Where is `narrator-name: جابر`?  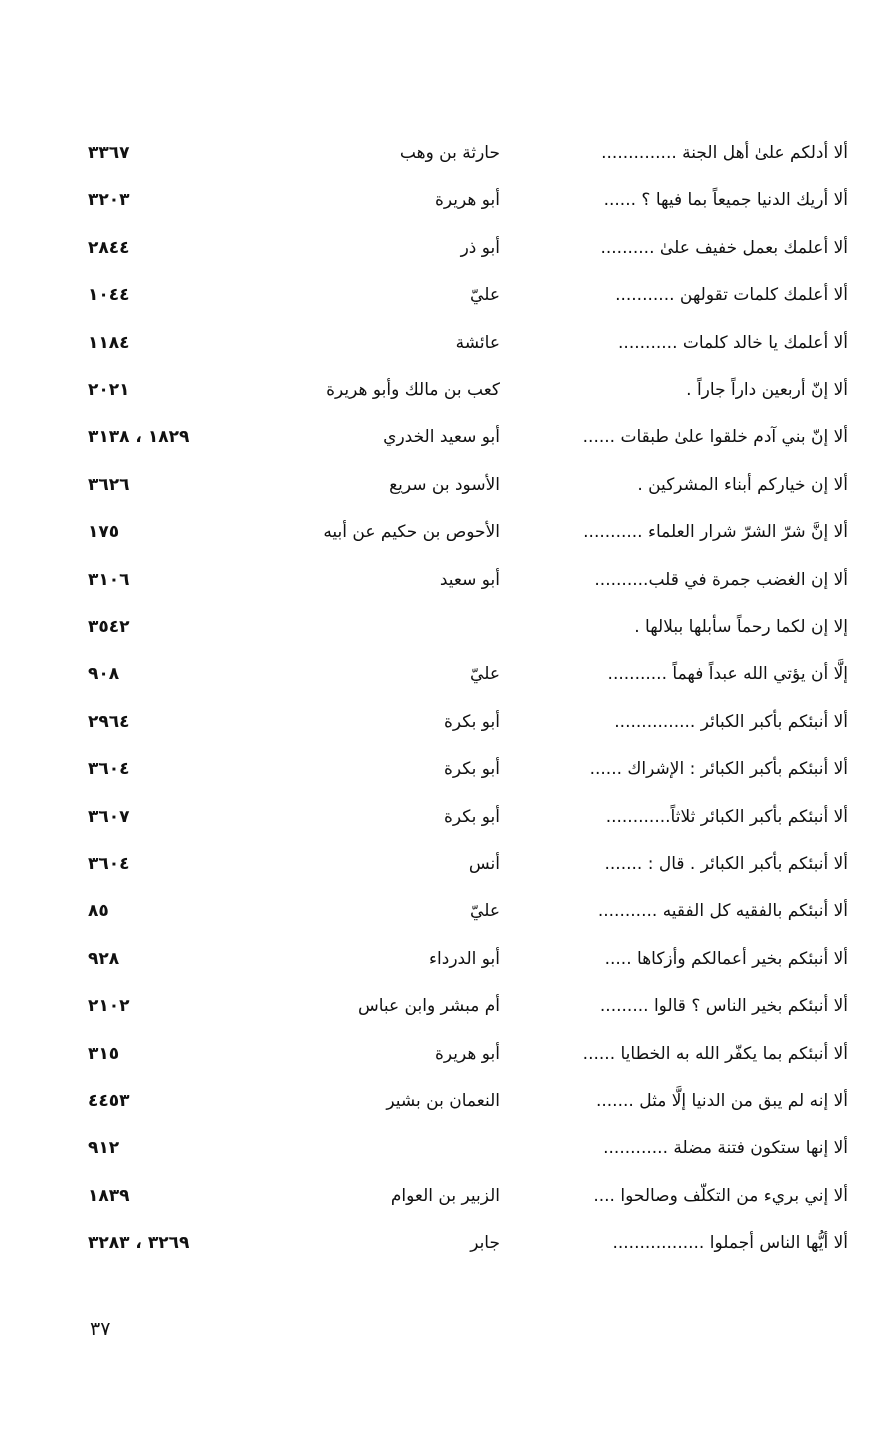
narrator-name: جابر is located at coordinates (485, 1243).